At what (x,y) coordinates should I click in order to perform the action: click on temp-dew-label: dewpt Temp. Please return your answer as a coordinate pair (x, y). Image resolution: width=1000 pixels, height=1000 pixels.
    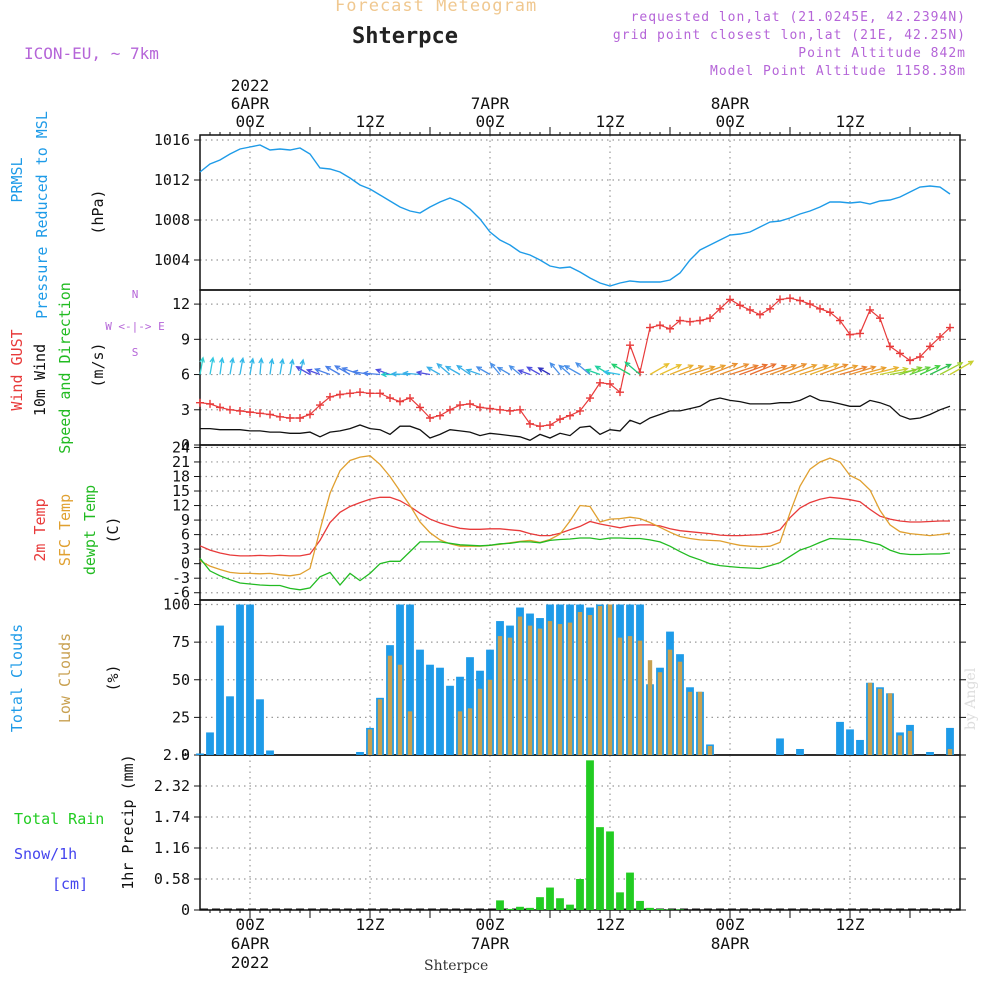
    Looking at the image, I should click on (90, 530).